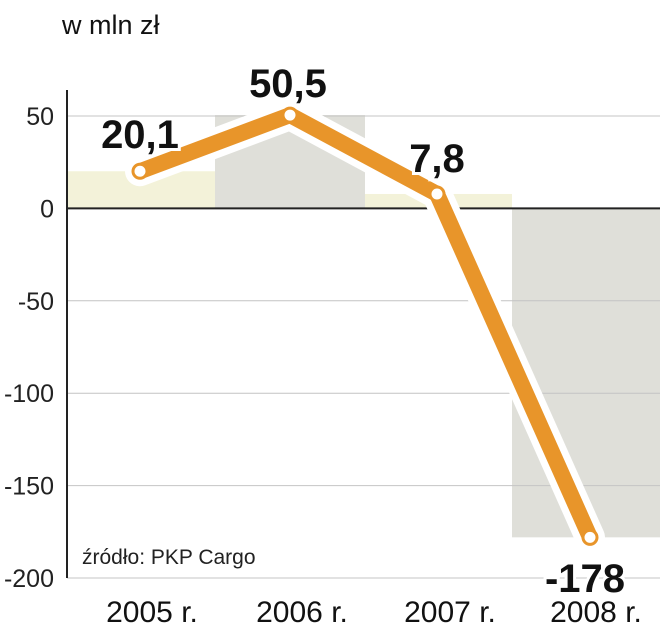  What do you see at coordinates (110, 25) in the screenshot?
I see `unit-label: w mln zł` at bounding box center [110, 25].